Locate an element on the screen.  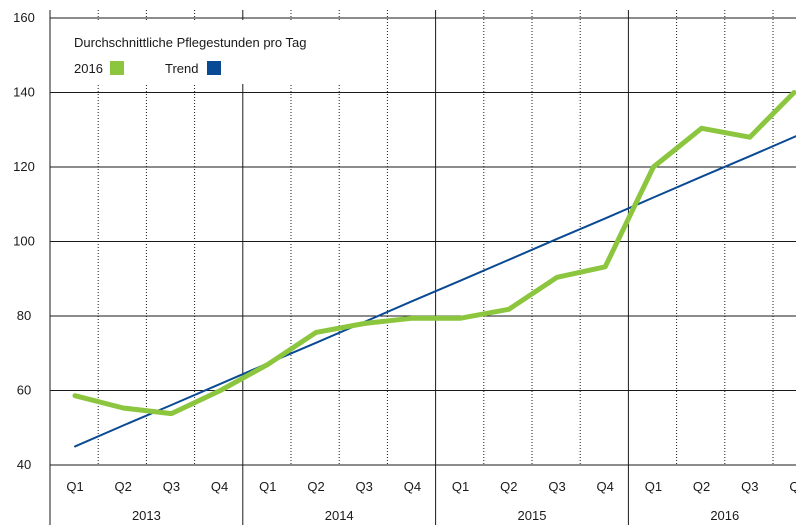
y-tick-label: 40 is located at coordinates (24, 464).